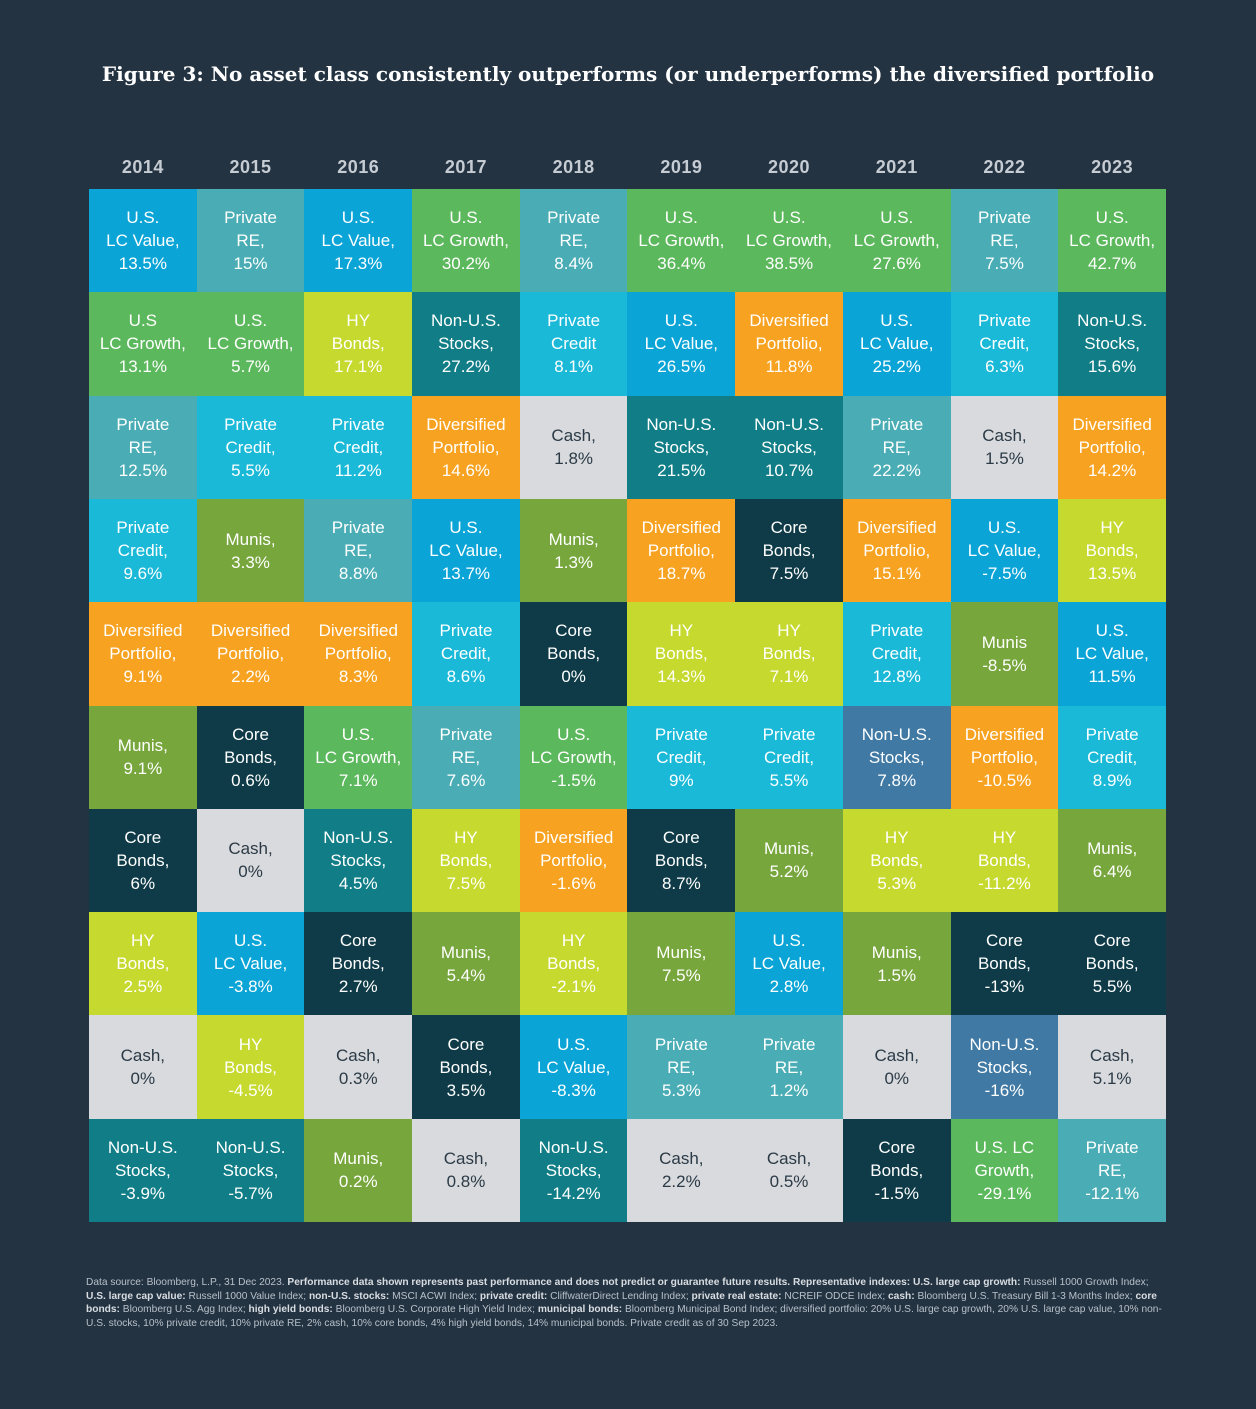 This screenshot has width=1256, height=1409. Describe the element at coordinates (681, 1170) in the screenshot. I see `cell-2019-rank-10: Cash, 2.2%` at that location.